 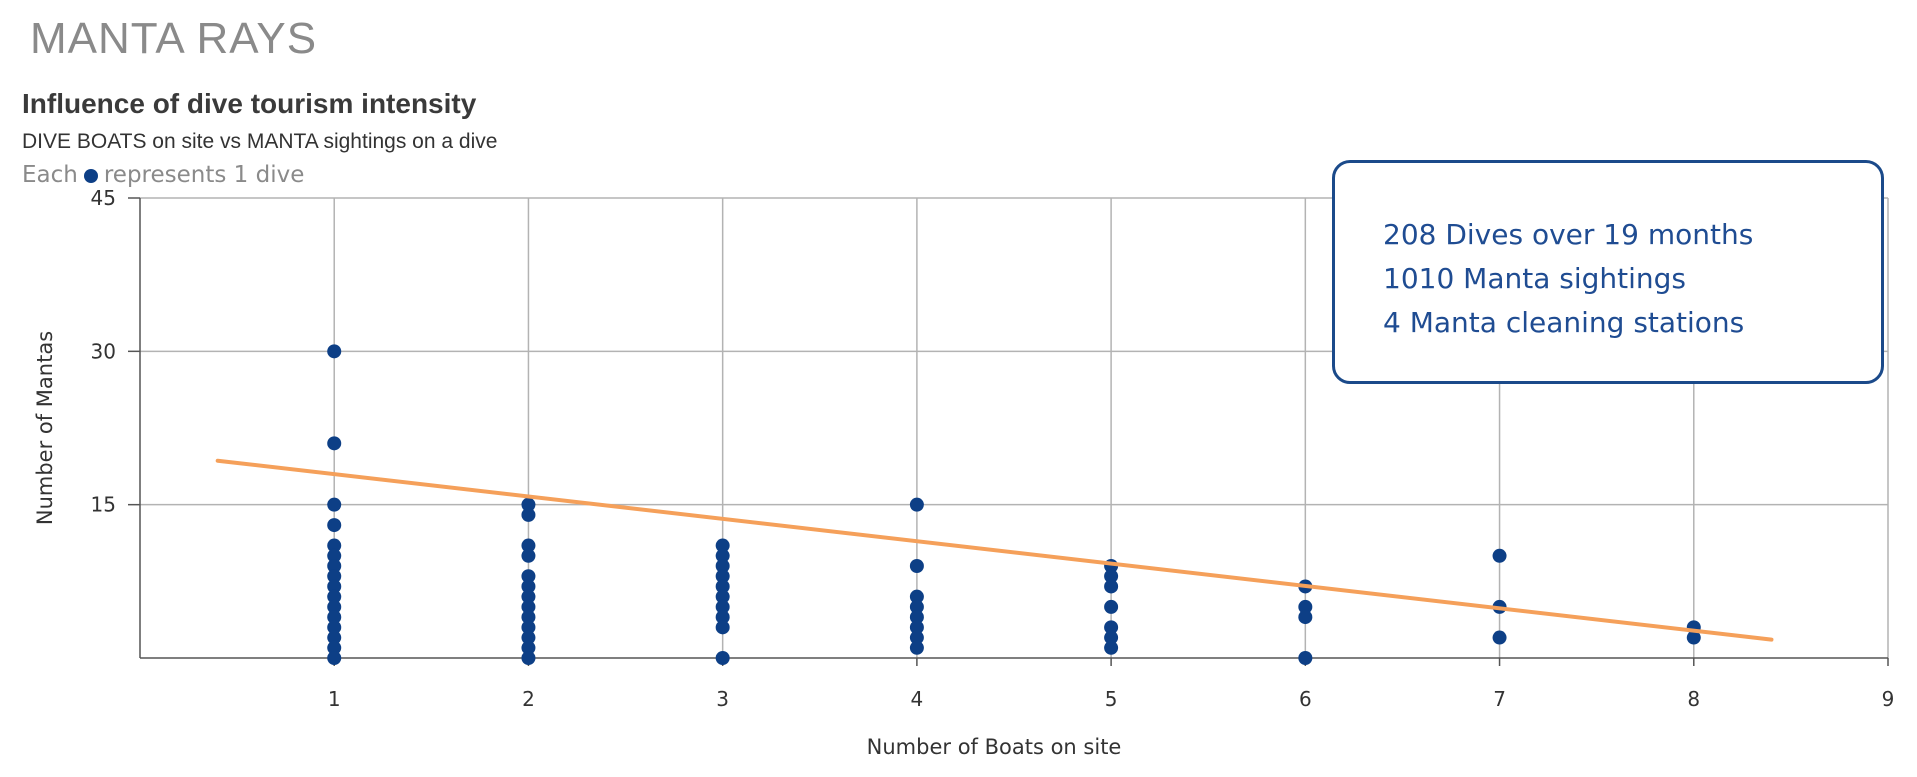 I want to click on info-line-dives: 208 Dives over 19 months, so click(x=1568, y=234).